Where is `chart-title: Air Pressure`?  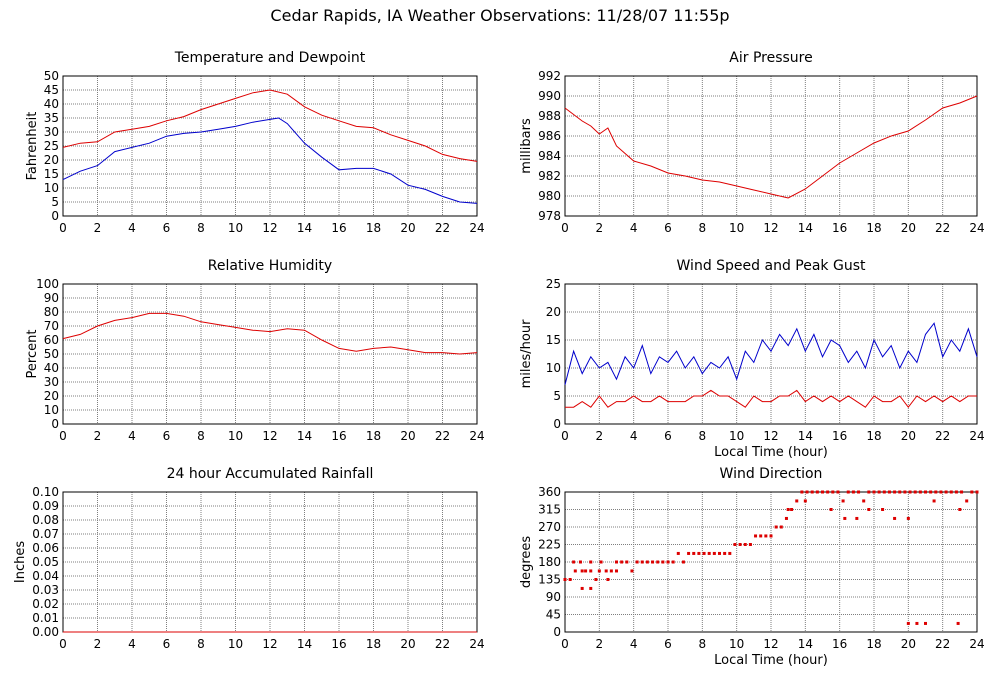
chart-title: Air Pressure is located at coordinates (770, 58).